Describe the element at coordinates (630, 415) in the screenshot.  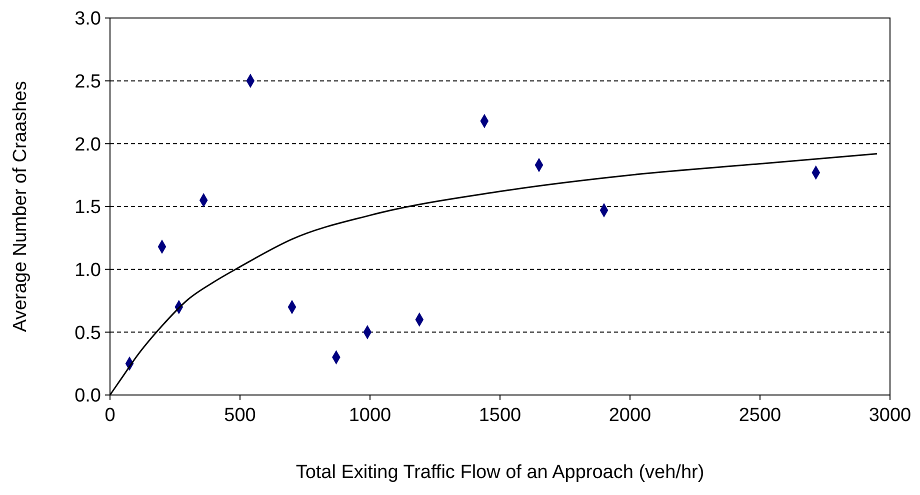
I see `x-tick-label: 2000` at that location.